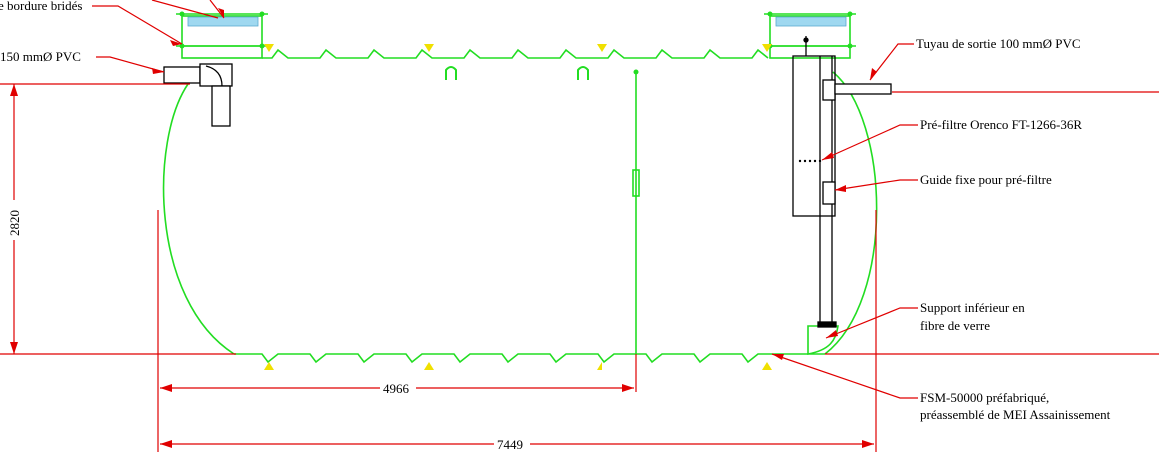 Image resolution: width=1159 pixels, height=453 pixels. I want to click on tank-left-dome, so click(198, 219).